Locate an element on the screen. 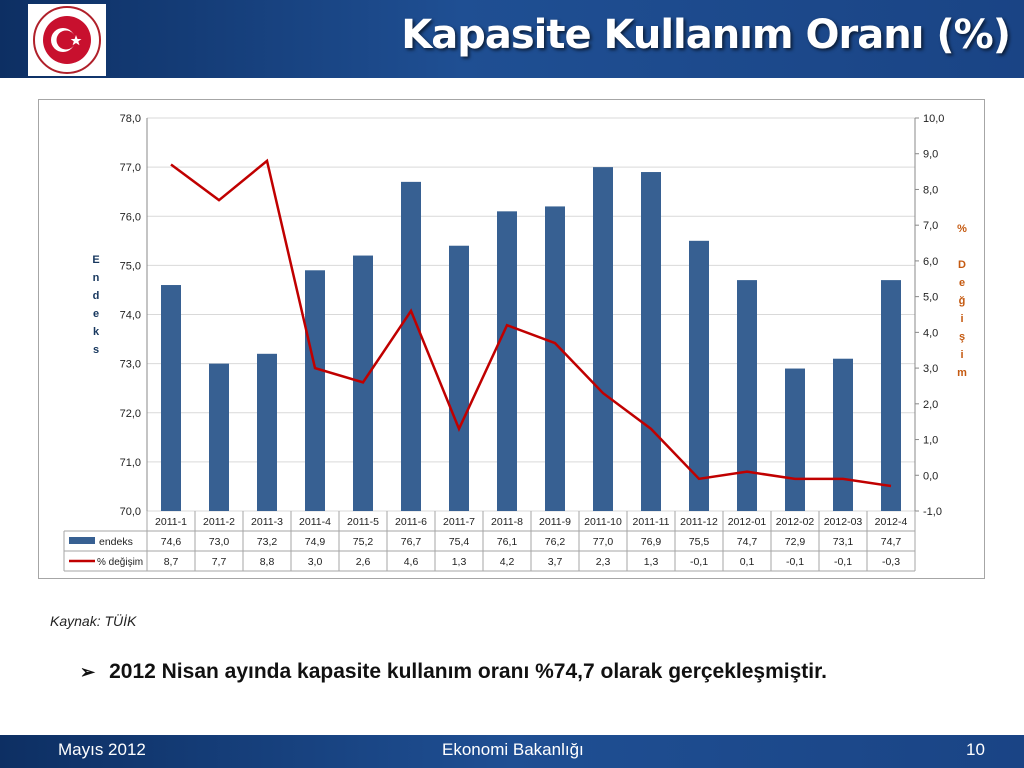  table-cell: 8,7 is located at coordinates (171, 562).